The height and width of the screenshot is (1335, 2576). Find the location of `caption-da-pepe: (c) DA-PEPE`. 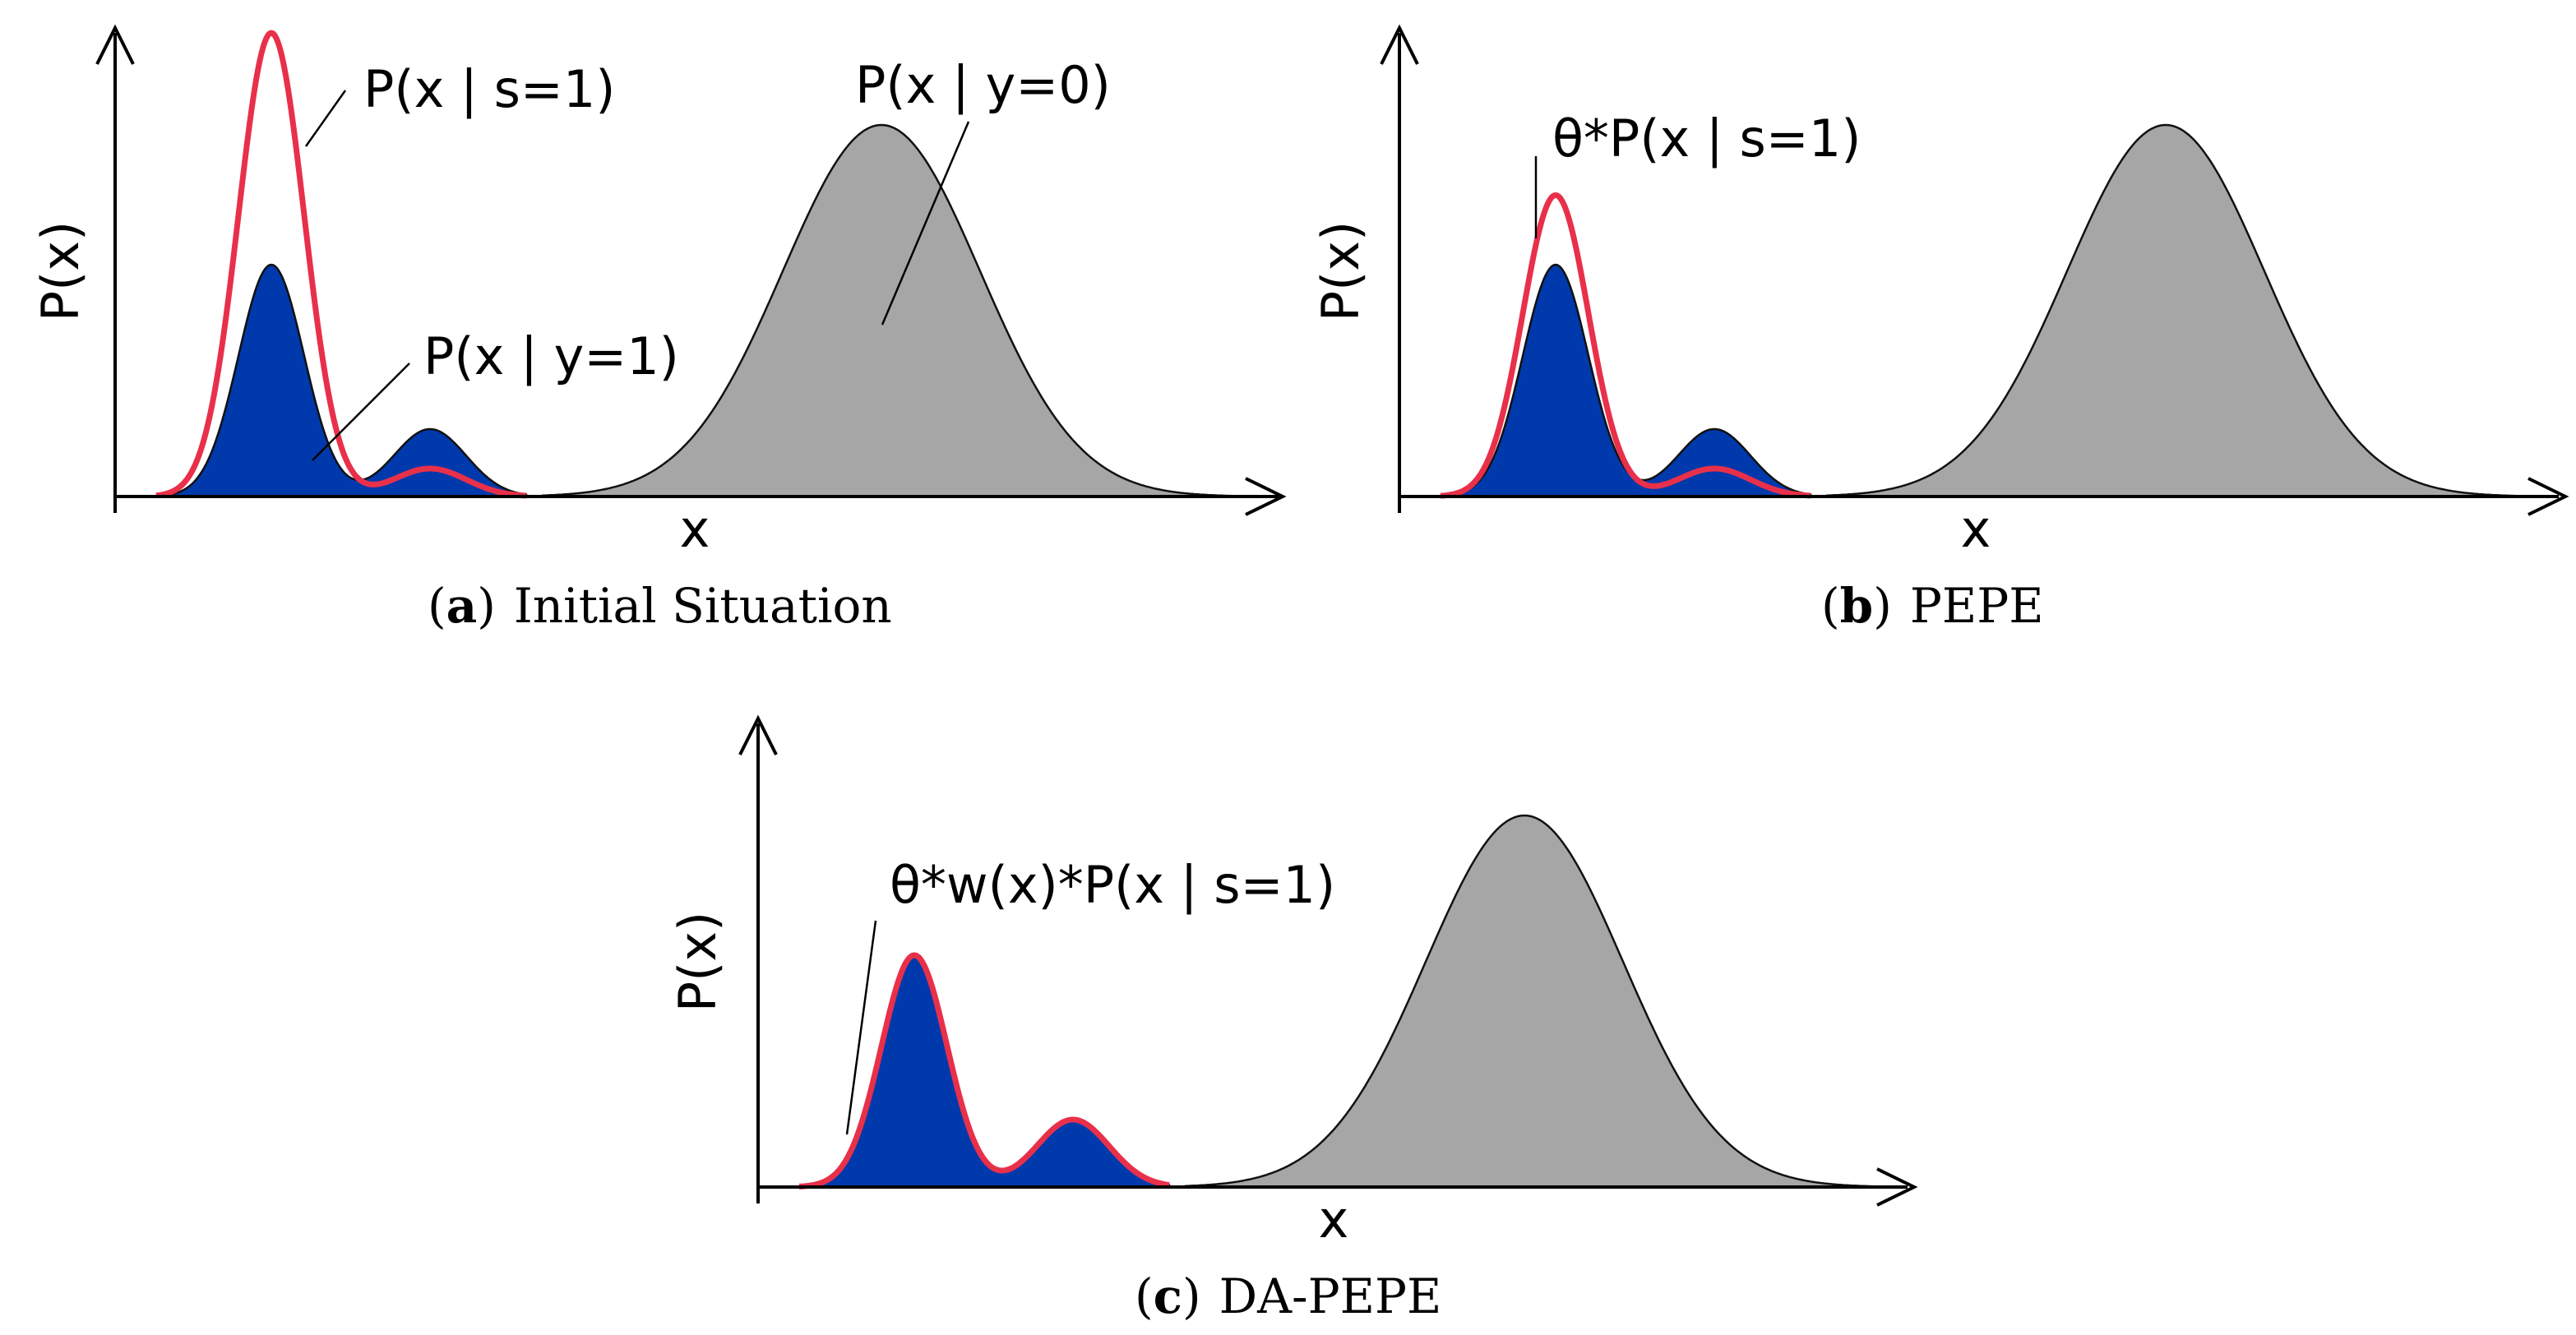

caption-da-pepe: (c) DA-PEPE is located at coordinates (1288, 1296).